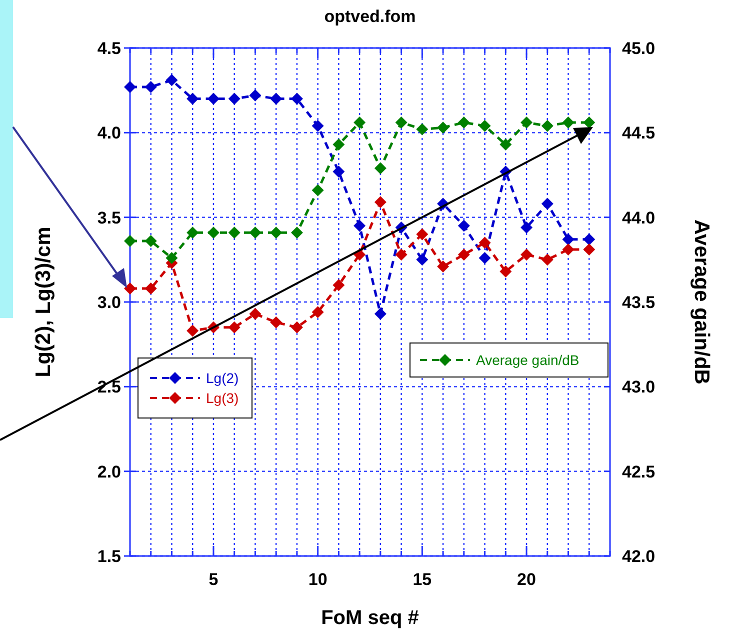 The height and width of the screenshot is (633, 729). I want to click on y-axis-title: Lg(2), Lg(3)/cm, so click(43, 302).